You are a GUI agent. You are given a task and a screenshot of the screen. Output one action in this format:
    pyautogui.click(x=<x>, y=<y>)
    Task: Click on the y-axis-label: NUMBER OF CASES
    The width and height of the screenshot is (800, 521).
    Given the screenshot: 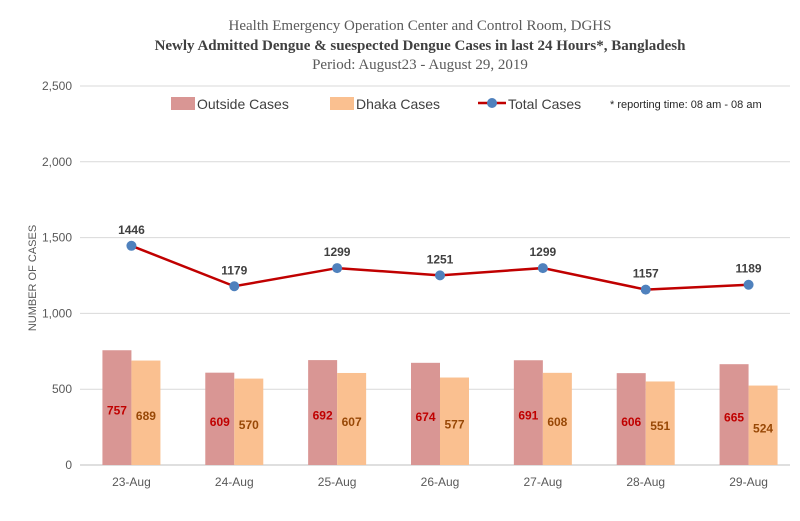 What is the action you would take?
    pyautogui.click(x=33, y=278)
    